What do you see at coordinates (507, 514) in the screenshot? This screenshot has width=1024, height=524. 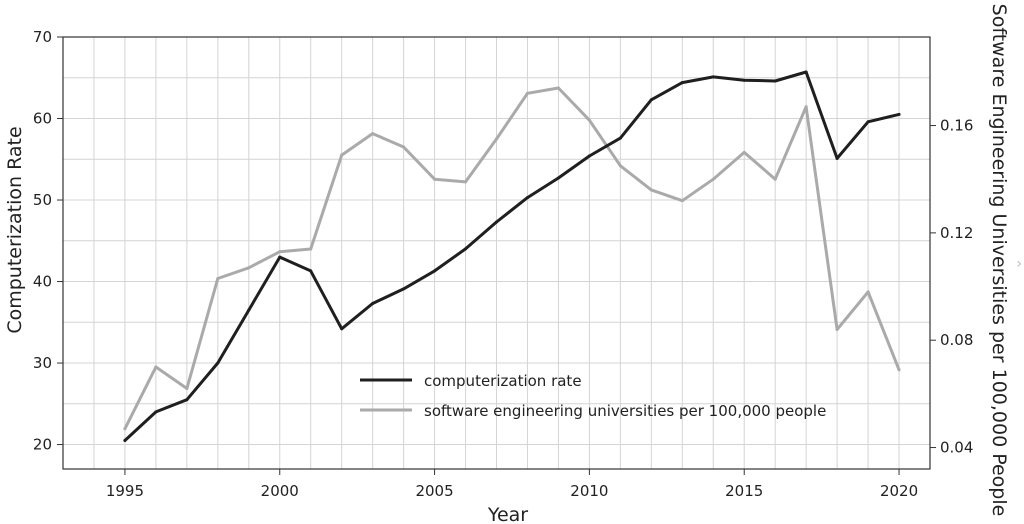 I see `x-axis-title: Year` at bounding box center [507, 514].